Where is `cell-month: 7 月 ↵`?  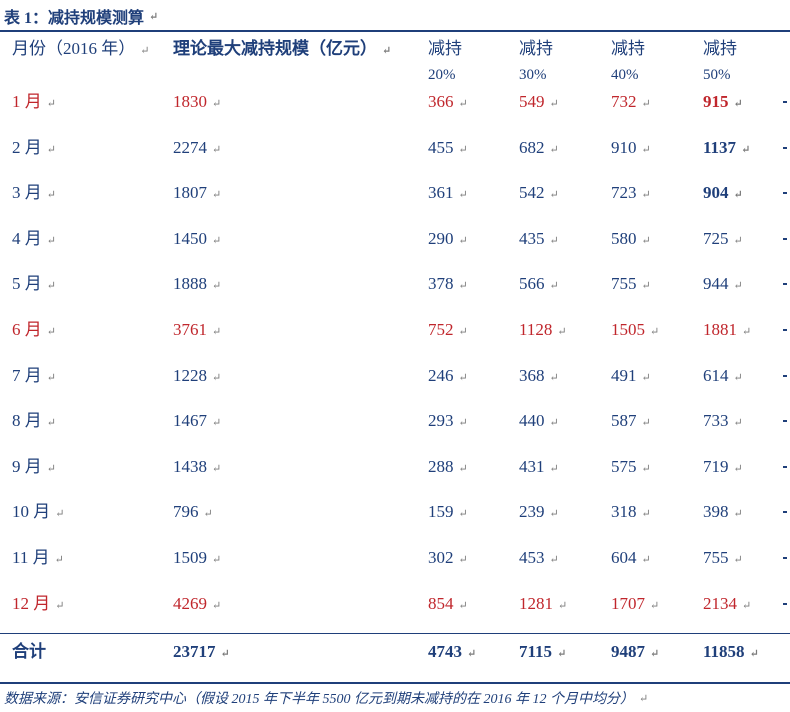
cell-month: 7 月 ↵ is located at coordinates (34, 375).